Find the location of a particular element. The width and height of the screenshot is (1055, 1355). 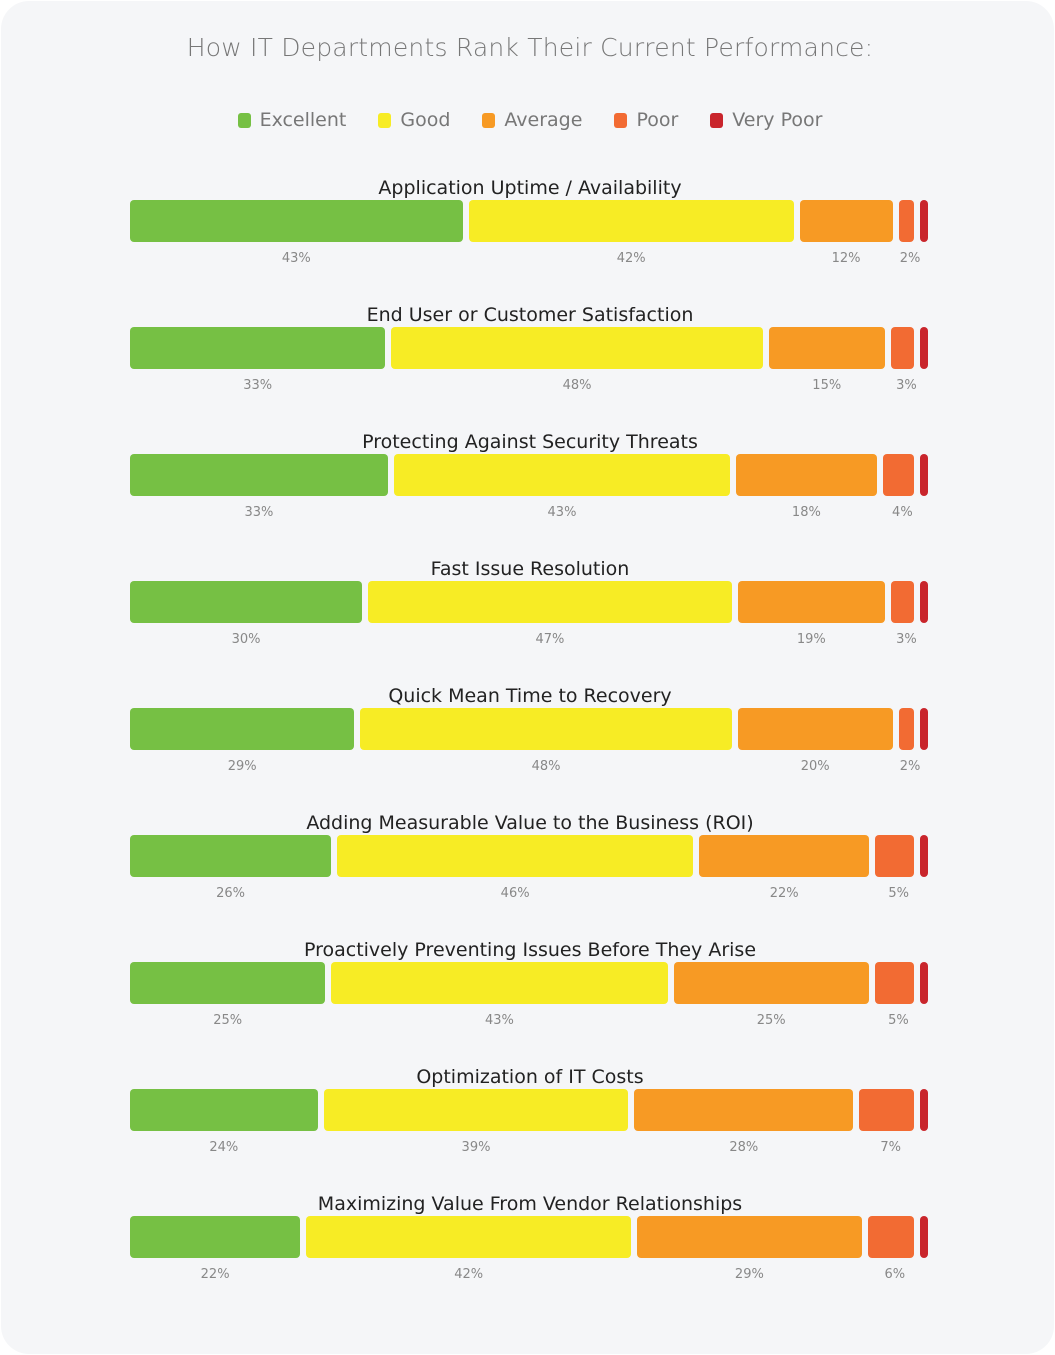

data-label: 18% is located at coordinates (806, 512).